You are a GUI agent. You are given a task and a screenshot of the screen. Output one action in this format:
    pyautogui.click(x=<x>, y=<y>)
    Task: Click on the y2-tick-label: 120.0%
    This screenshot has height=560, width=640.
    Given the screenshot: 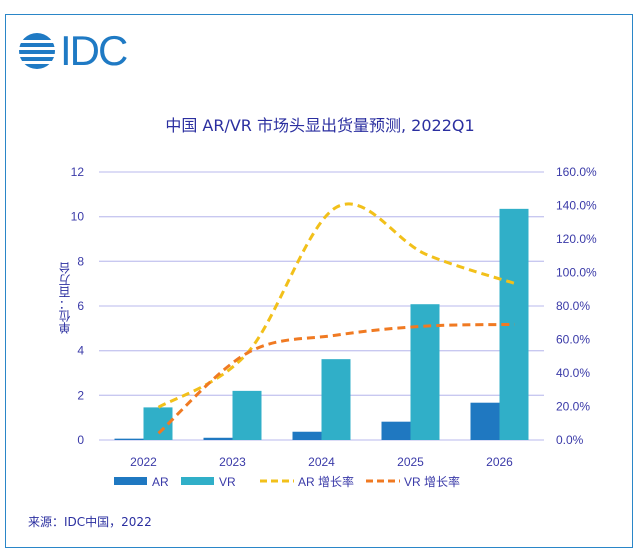 What is the action you would take?
    pyautogui.click(x=576, y=239)
    